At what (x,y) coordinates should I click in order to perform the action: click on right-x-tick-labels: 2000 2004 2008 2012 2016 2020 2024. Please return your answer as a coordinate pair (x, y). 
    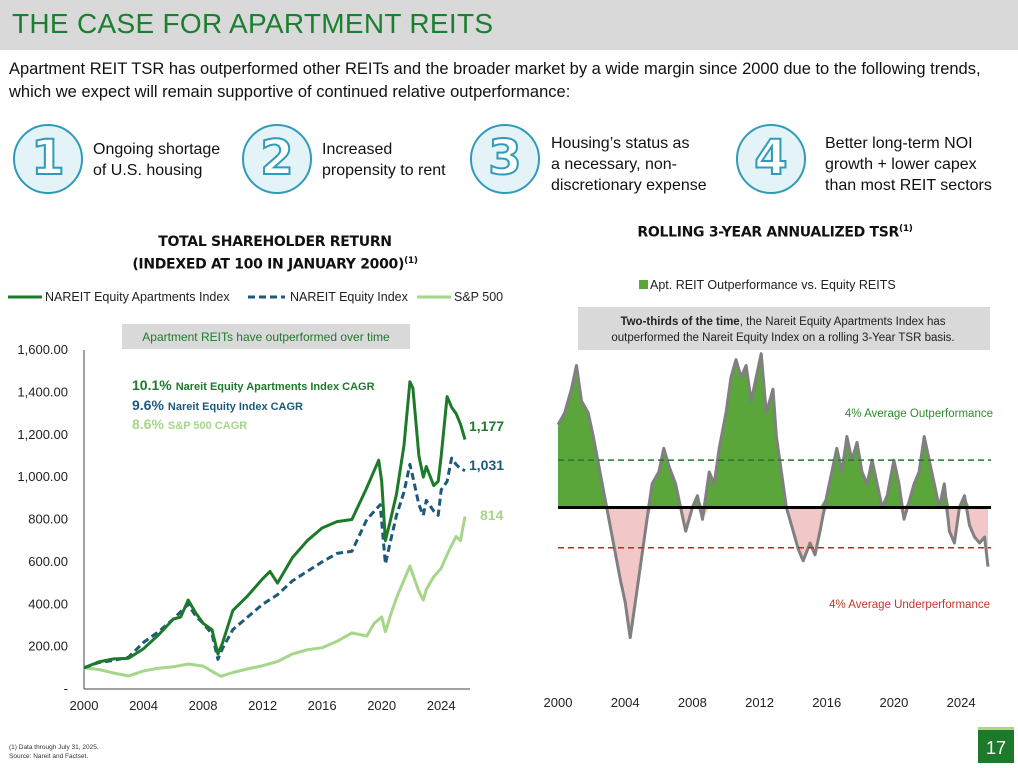
    Looking at the image, I should click on (760, 702).